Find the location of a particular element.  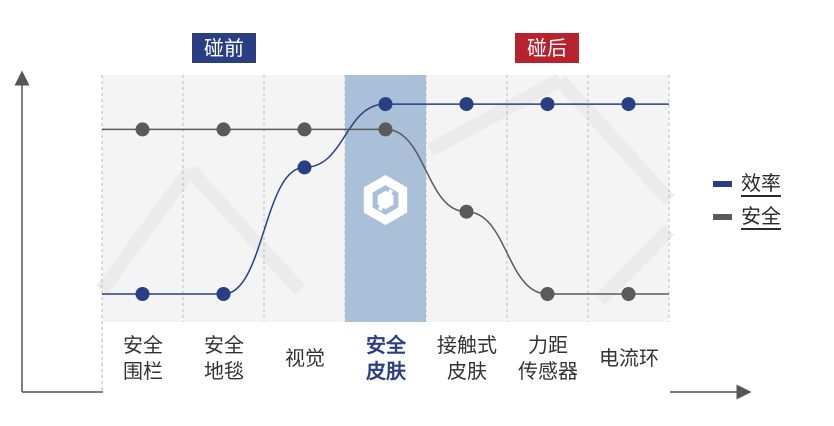

after-collision-tag: 碰后 is located at coordinates (547, 48).